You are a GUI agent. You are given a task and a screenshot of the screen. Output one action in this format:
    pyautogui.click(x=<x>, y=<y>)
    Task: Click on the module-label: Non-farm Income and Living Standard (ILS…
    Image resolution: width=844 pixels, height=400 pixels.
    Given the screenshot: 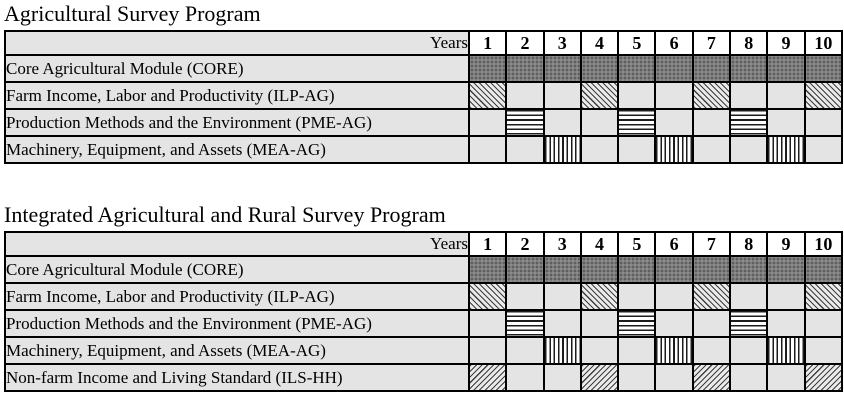 What is the action you would take?
    pyautogui.click(x=237, y=377)
    